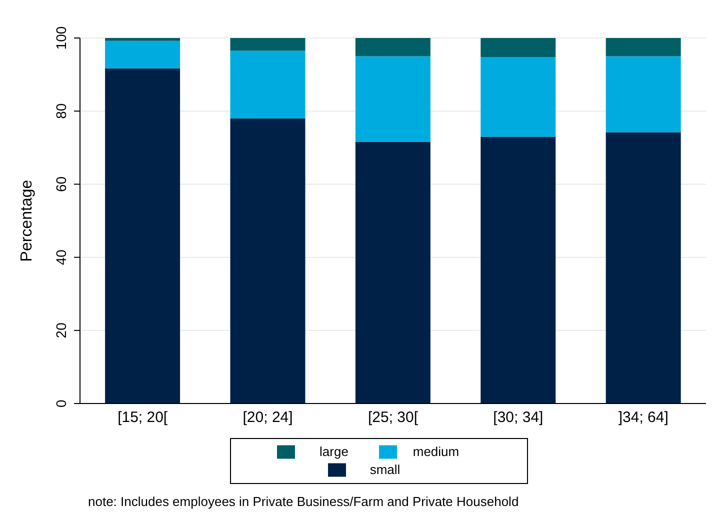  What do you see at coordinates (61, 184) in the screenshot?
I see `y-tick-label: 60` at bounding box center [61, 184].